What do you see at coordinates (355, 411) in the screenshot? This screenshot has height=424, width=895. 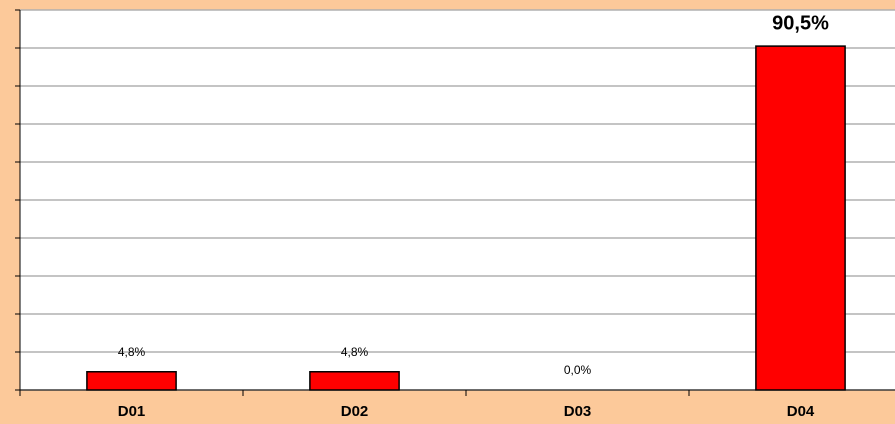 I see `x-tick-label: D02` at bounding box center [355, 411].